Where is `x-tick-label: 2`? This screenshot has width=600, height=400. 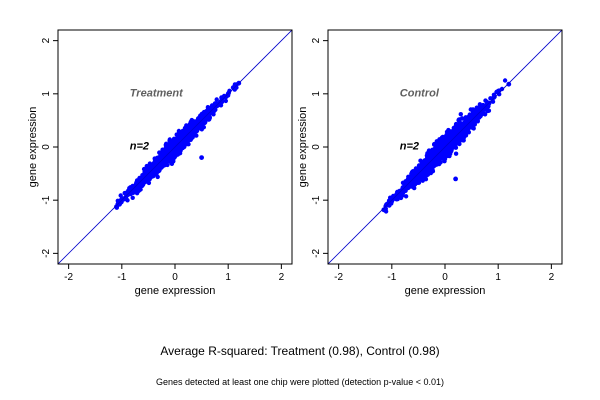 x-tick-label: 2 is located at coordinates (282, 277).